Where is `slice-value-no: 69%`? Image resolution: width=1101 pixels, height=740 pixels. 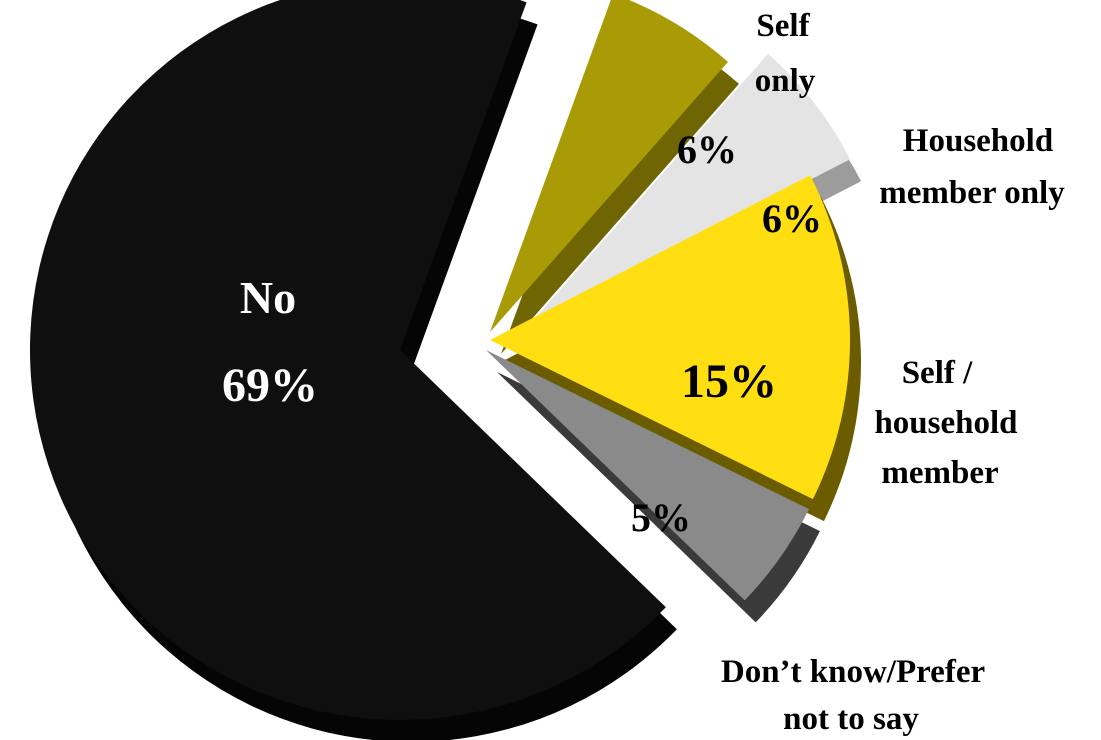
slice-value-no: 69% is located at coordinates (270, 385).